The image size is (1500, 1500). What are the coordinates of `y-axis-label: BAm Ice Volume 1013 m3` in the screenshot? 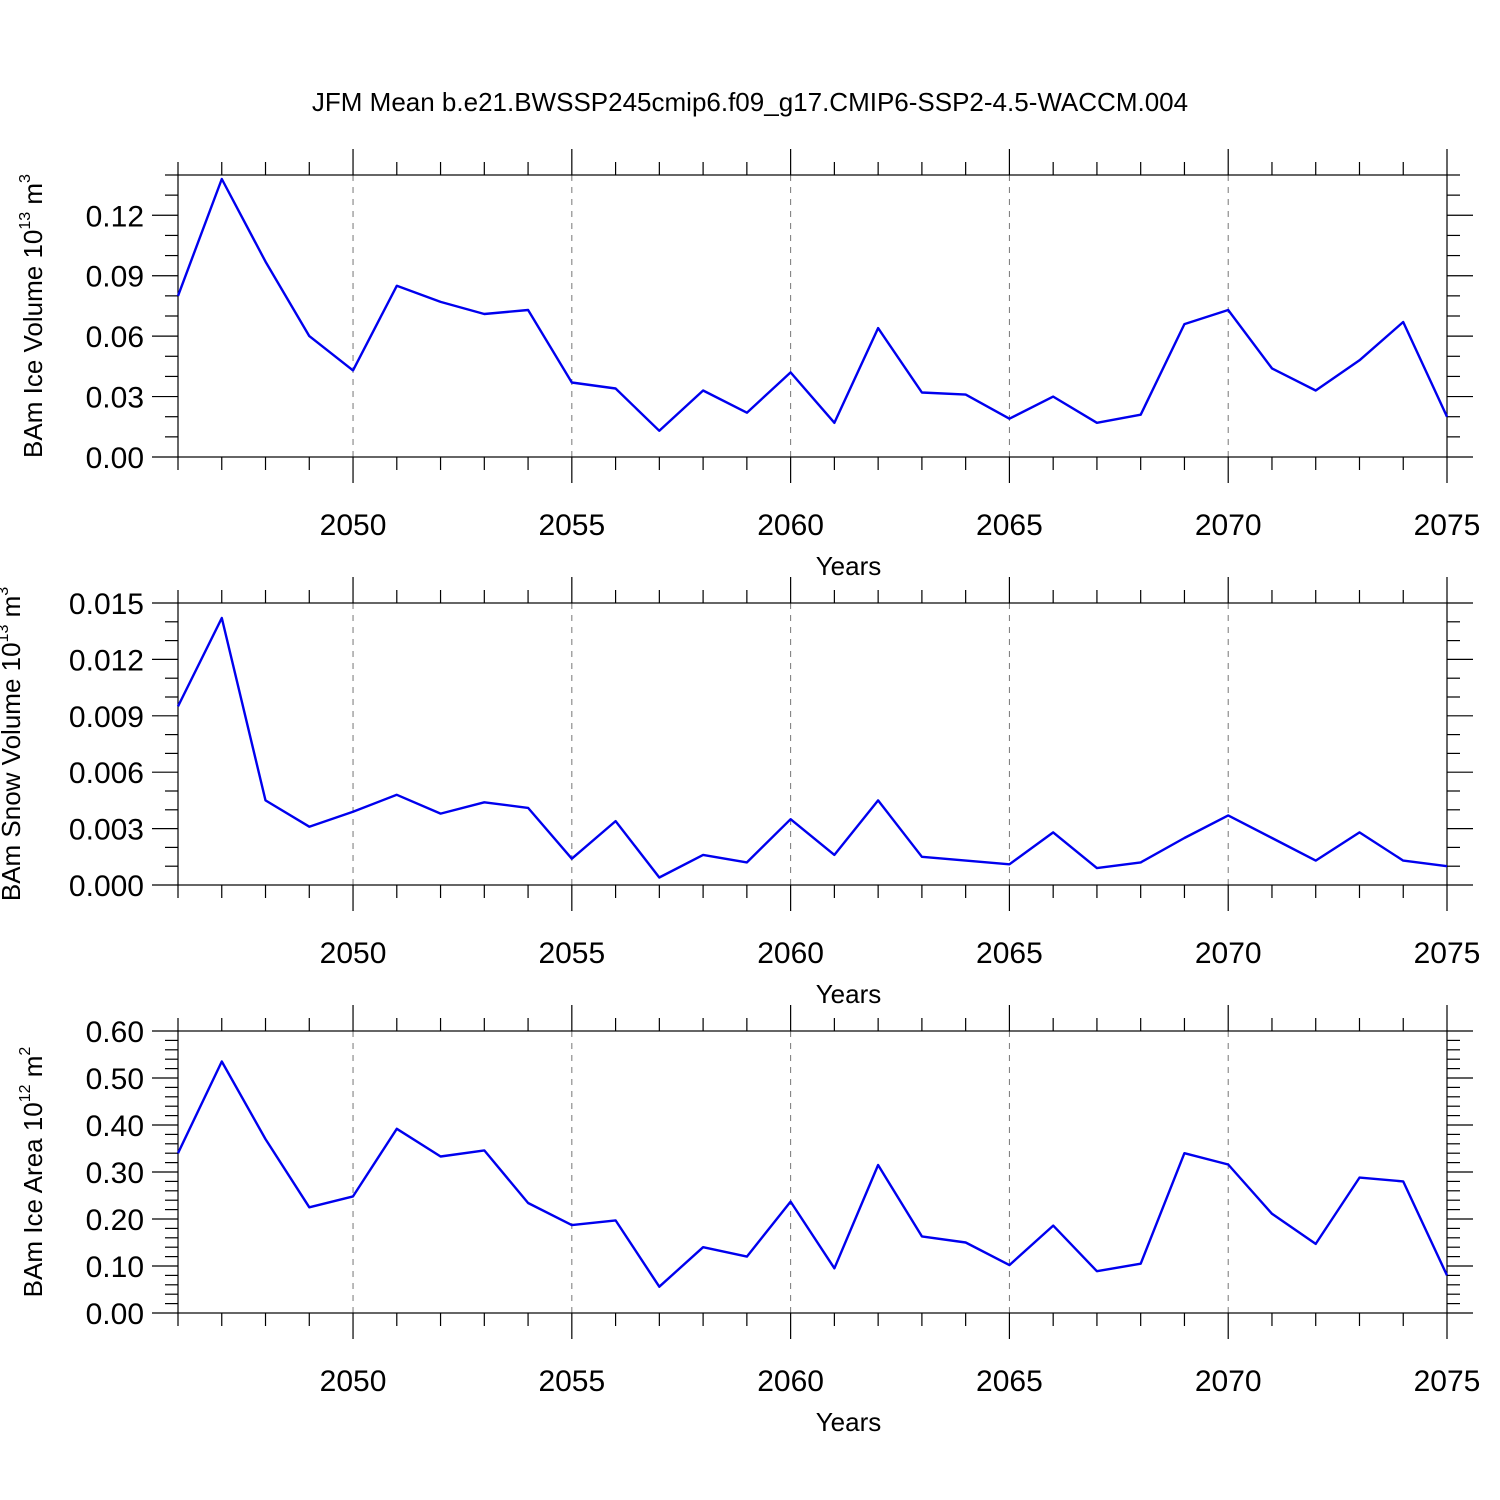 It's located at (32, 316).